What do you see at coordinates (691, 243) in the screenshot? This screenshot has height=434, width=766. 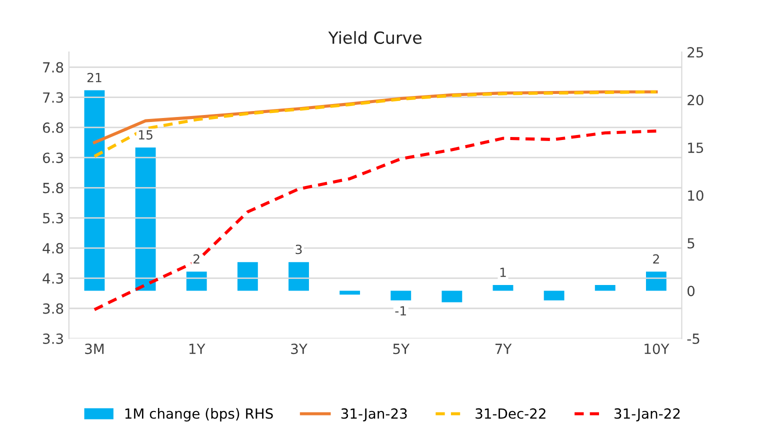 I see `y2-tick-label: 5` at bounding box center [691, 243].